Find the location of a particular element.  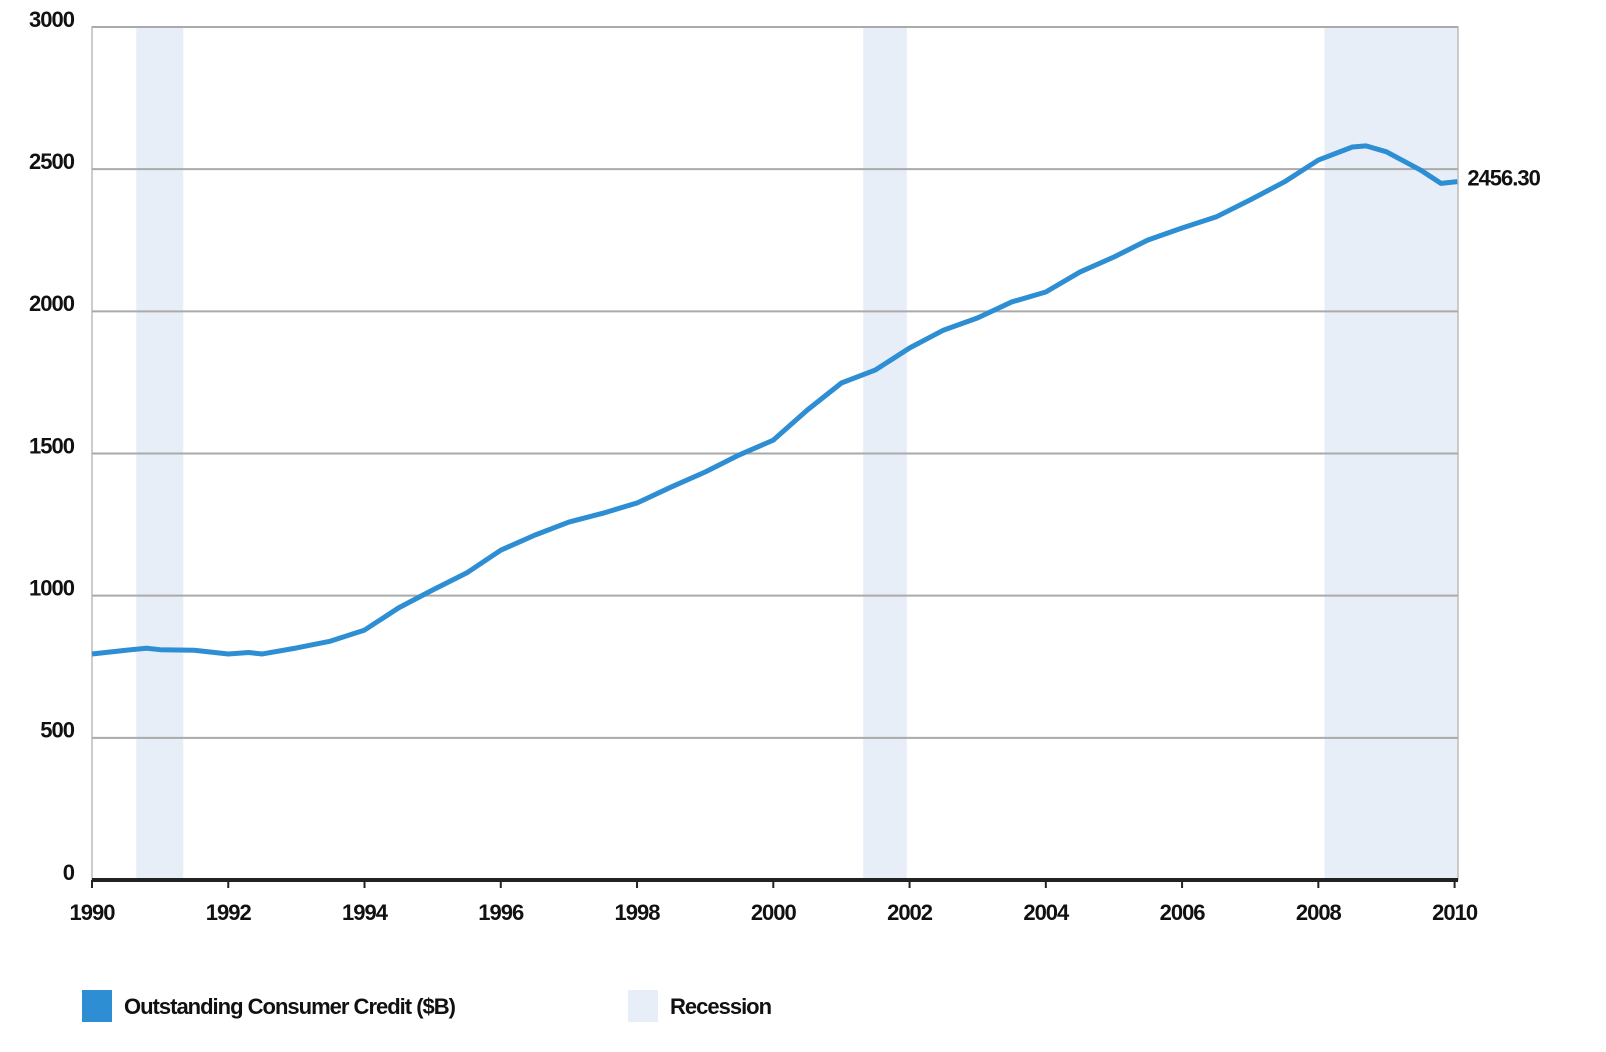

x-tick-label: 1996 is located at coordinates (501, 912).